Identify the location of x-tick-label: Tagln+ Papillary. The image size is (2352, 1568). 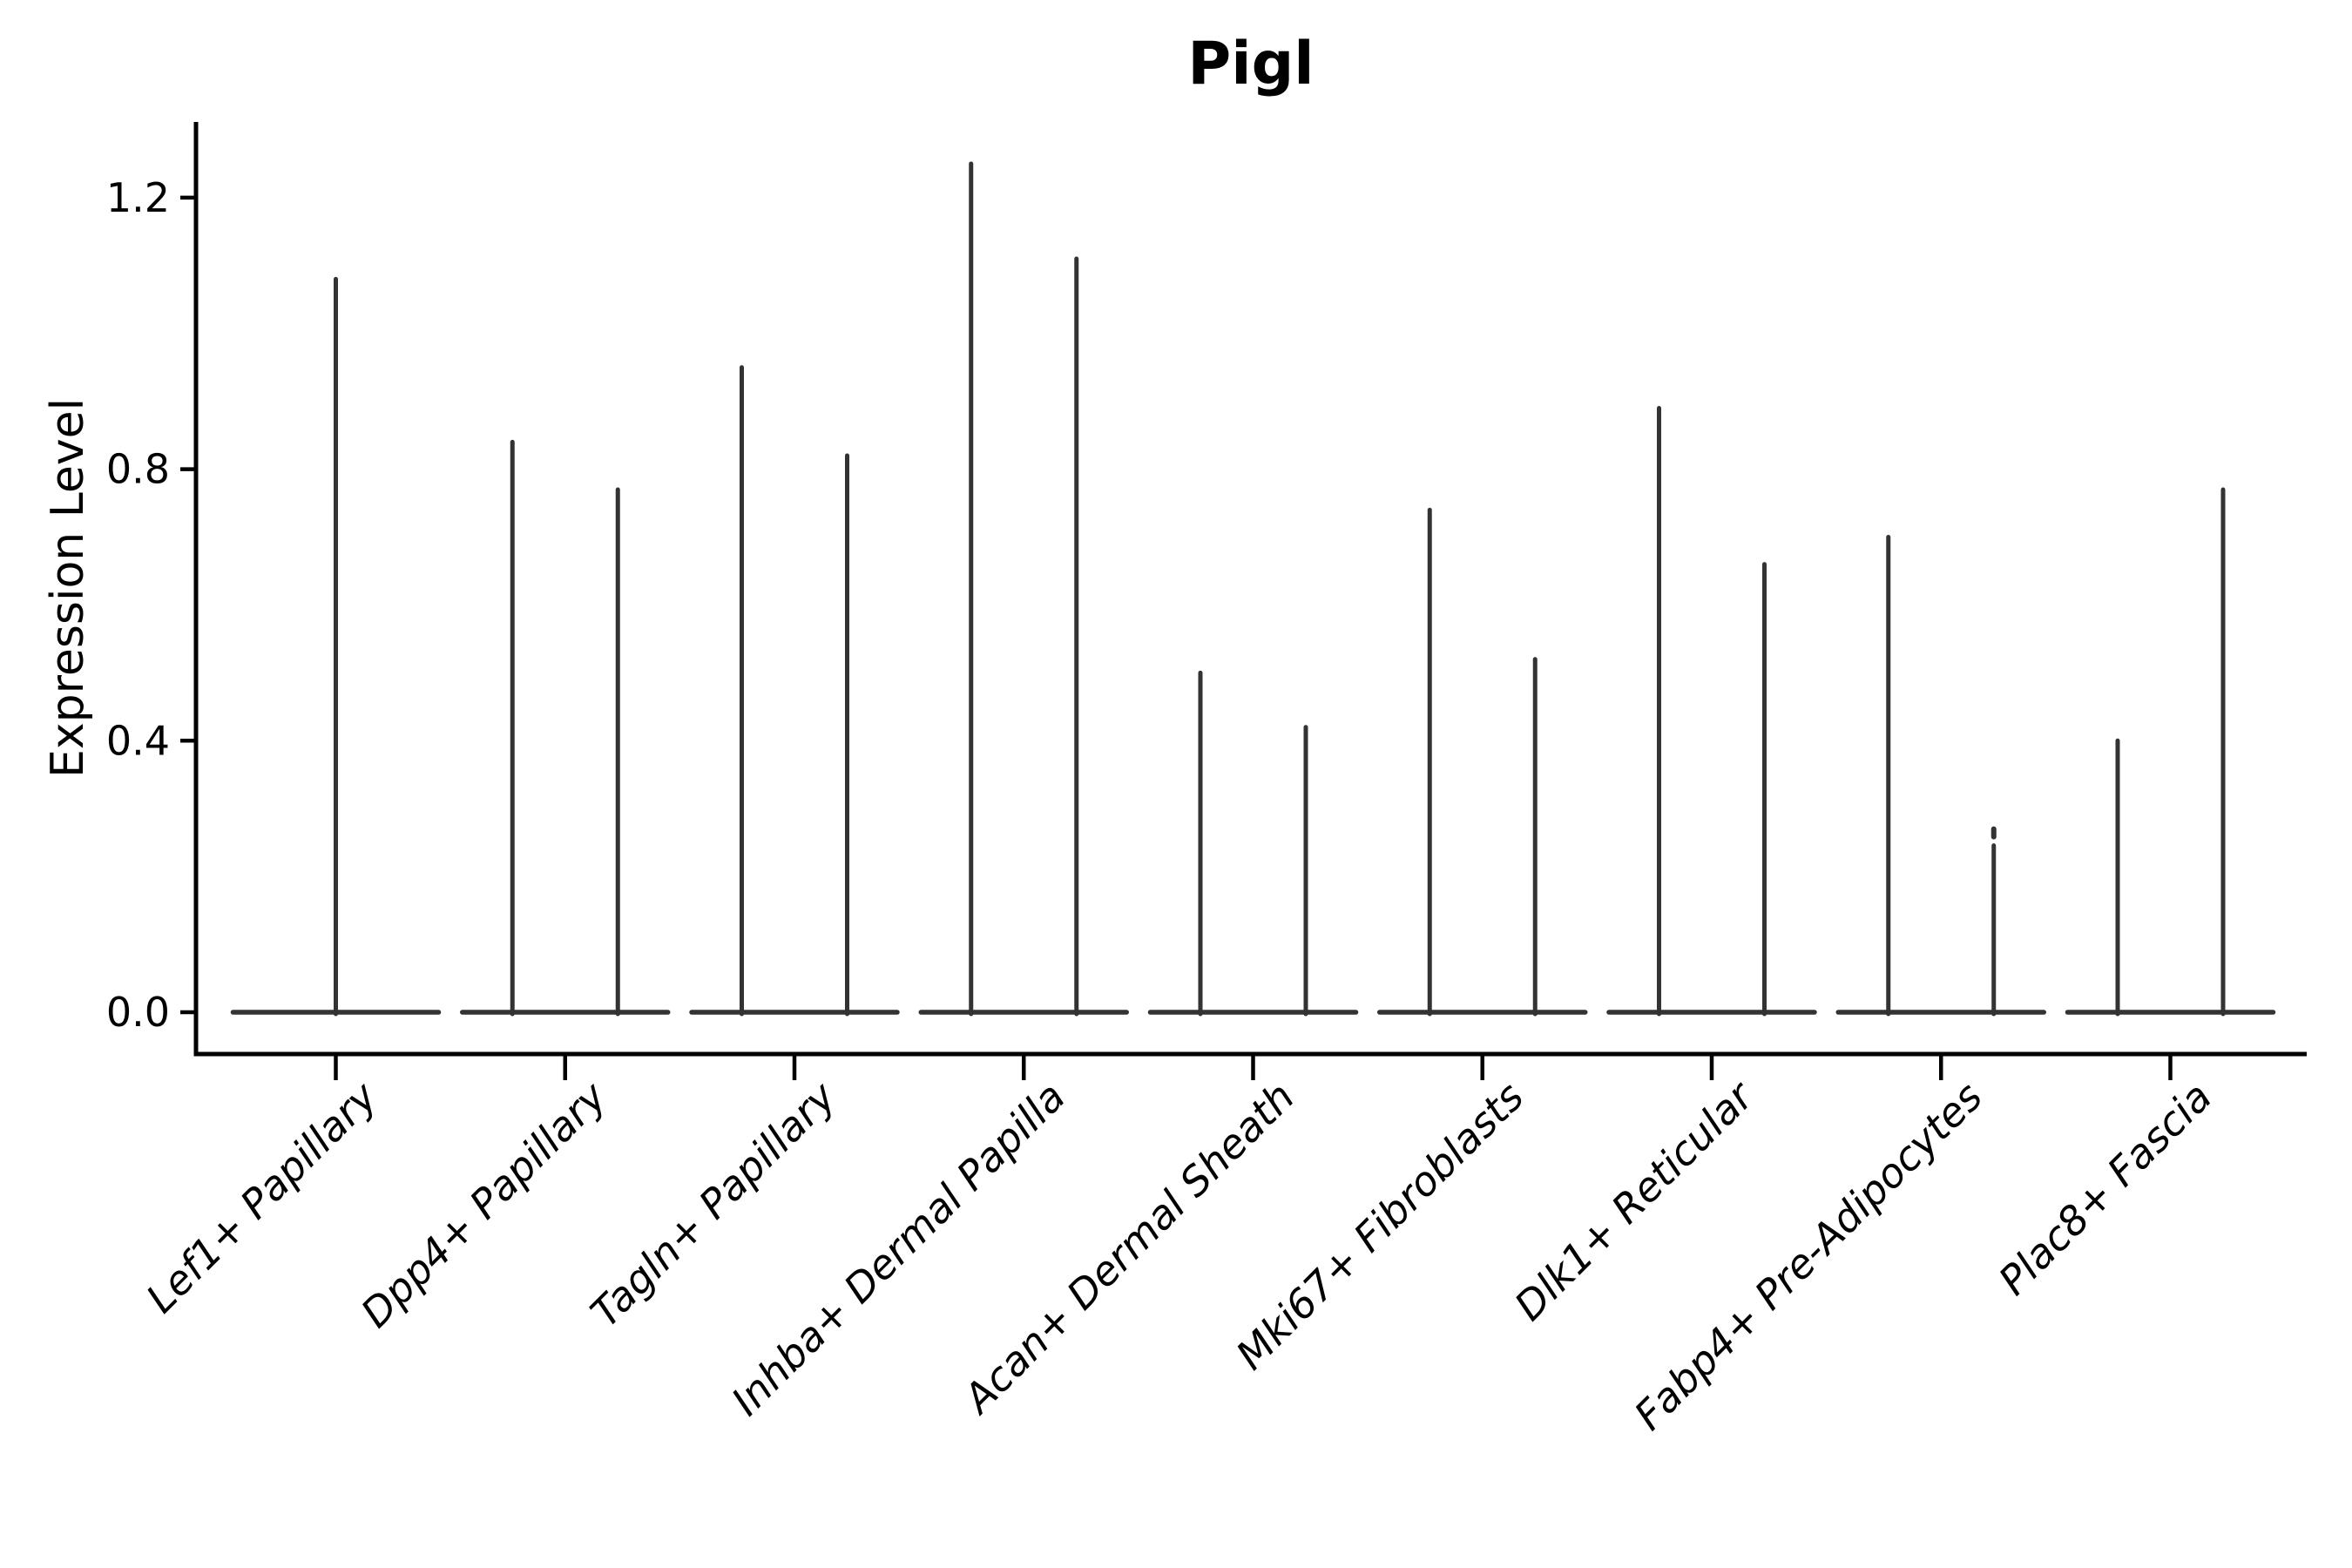
(713, 1204).